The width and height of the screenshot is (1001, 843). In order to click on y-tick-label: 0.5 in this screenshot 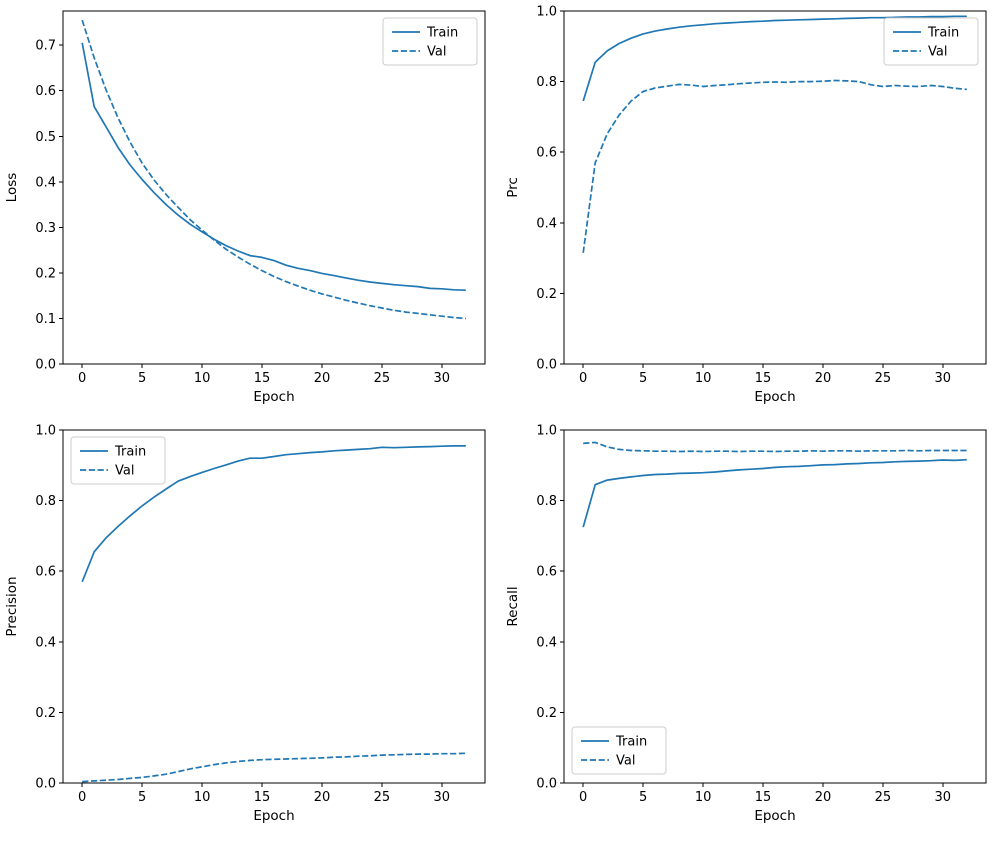, I will do `click(45, 137)`.